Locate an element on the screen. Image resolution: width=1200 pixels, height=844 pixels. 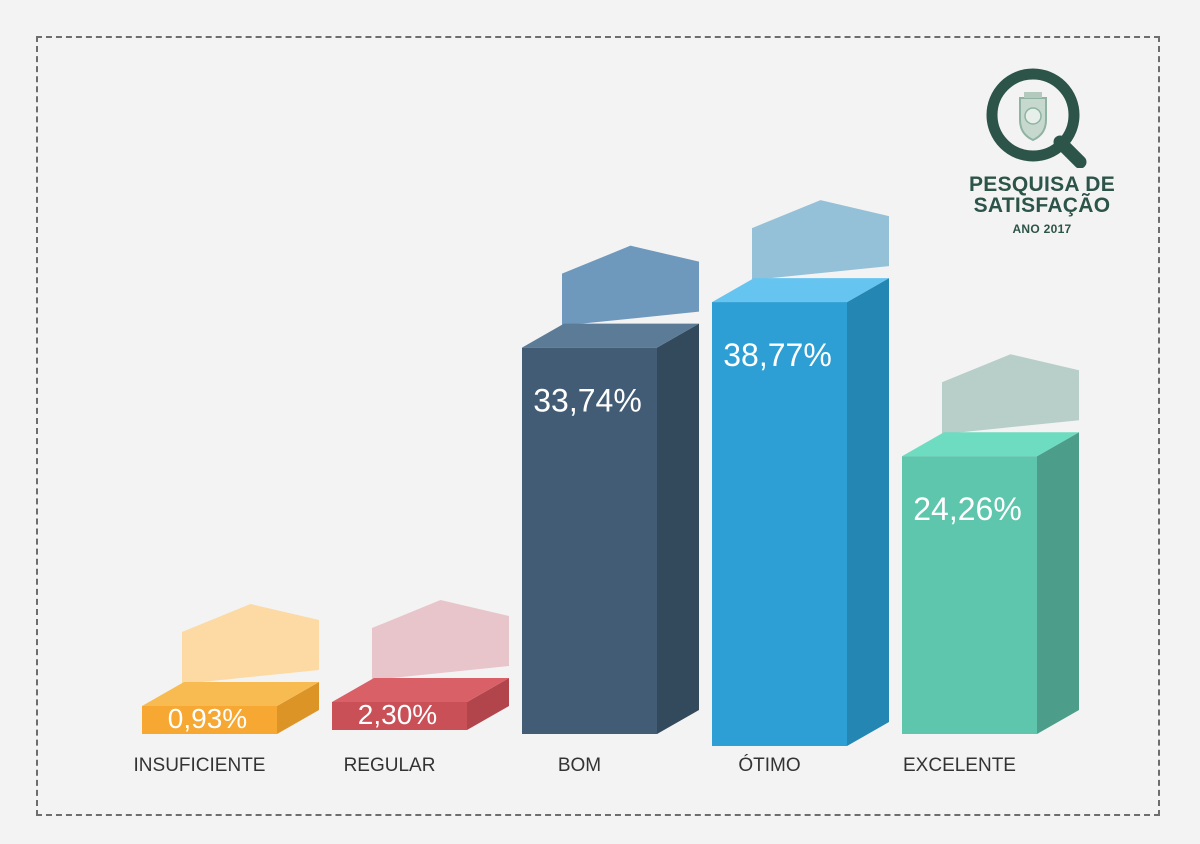
survey-logo: PESQUISA DE SATISFAÇÃO ANO 2017 is located at coordinates (1042, 153).